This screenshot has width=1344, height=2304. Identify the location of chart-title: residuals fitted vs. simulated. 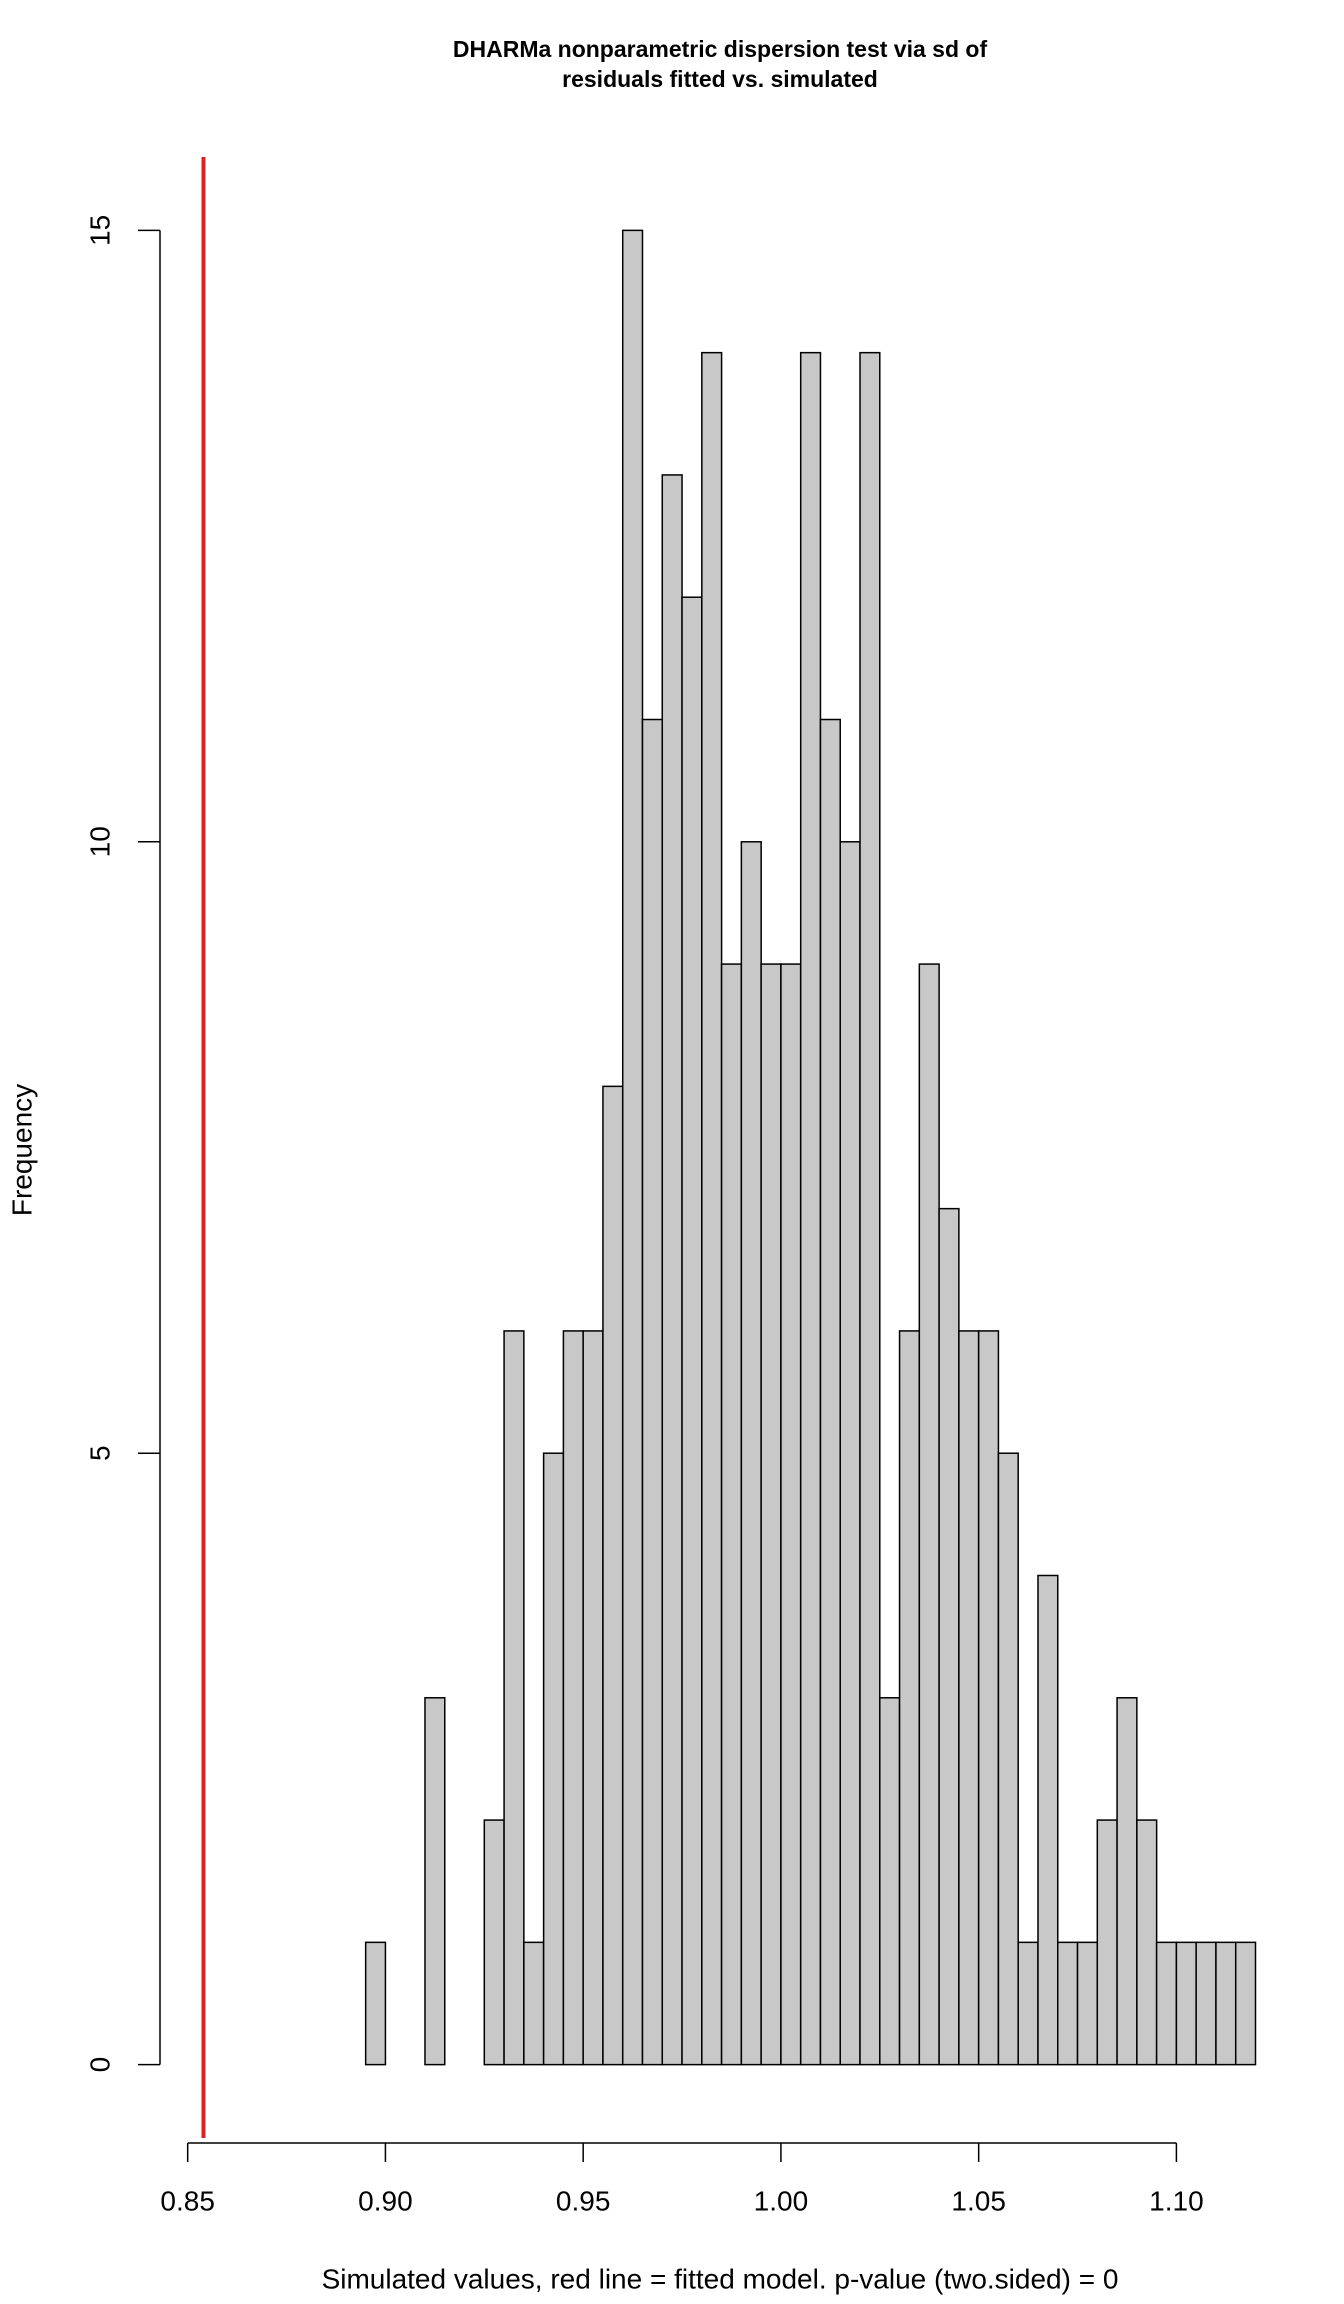
(720, 79).